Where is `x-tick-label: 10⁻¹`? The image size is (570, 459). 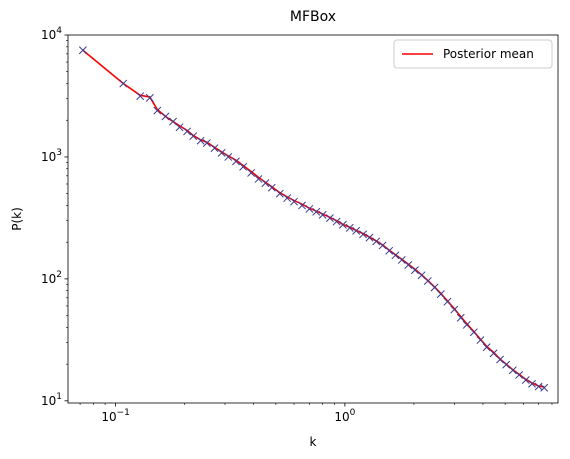
x-tick-label: 10⁻¹ is located at coordinates (115, 416).